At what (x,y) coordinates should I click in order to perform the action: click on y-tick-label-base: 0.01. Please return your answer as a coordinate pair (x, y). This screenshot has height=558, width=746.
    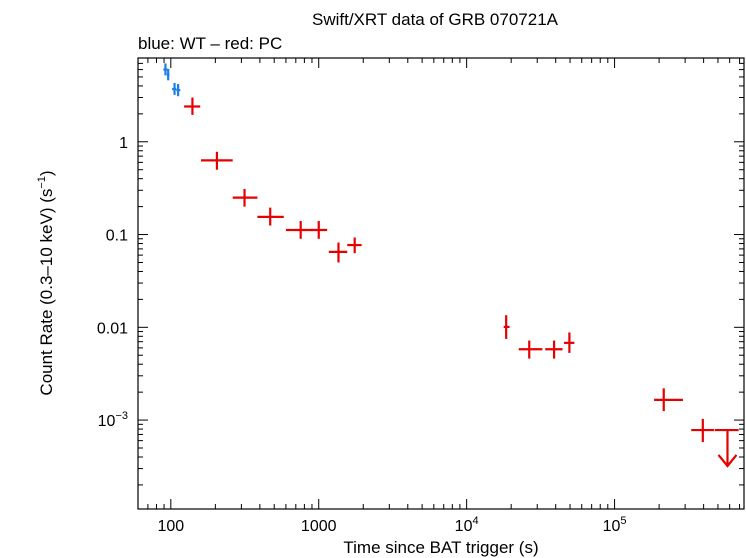
    Looking at the image, I should click on (112, 328).